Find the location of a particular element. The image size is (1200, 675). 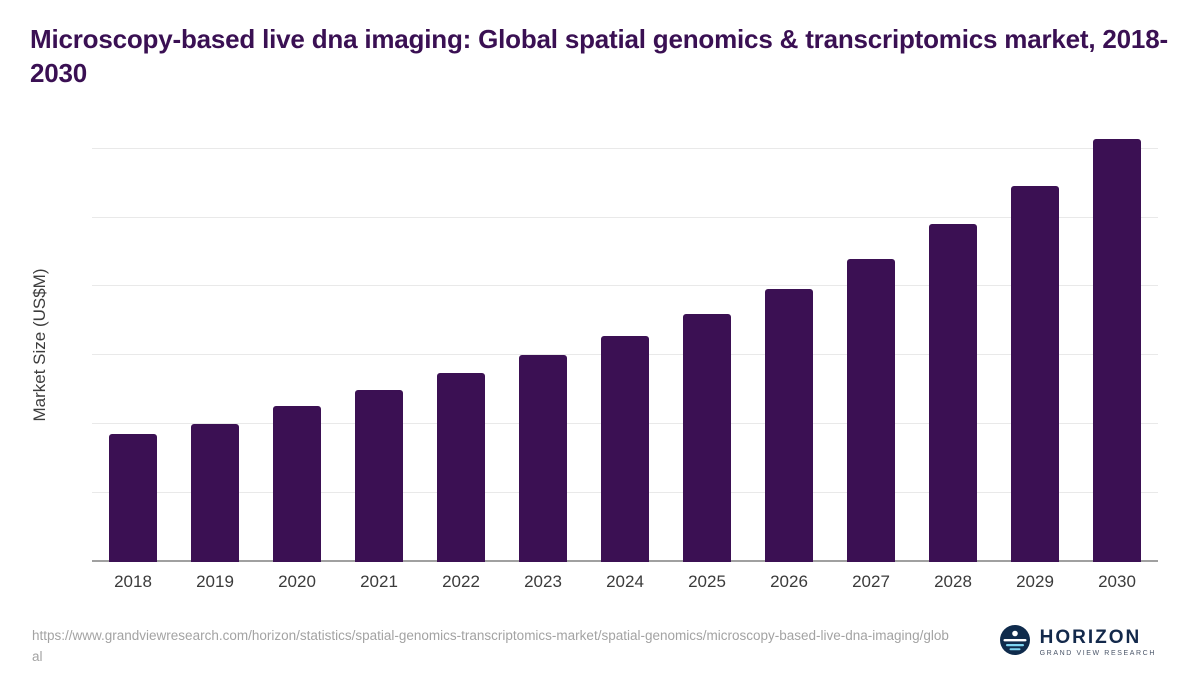

x-tick-label-2029: 2029 is located at coordinates (1035, 581).